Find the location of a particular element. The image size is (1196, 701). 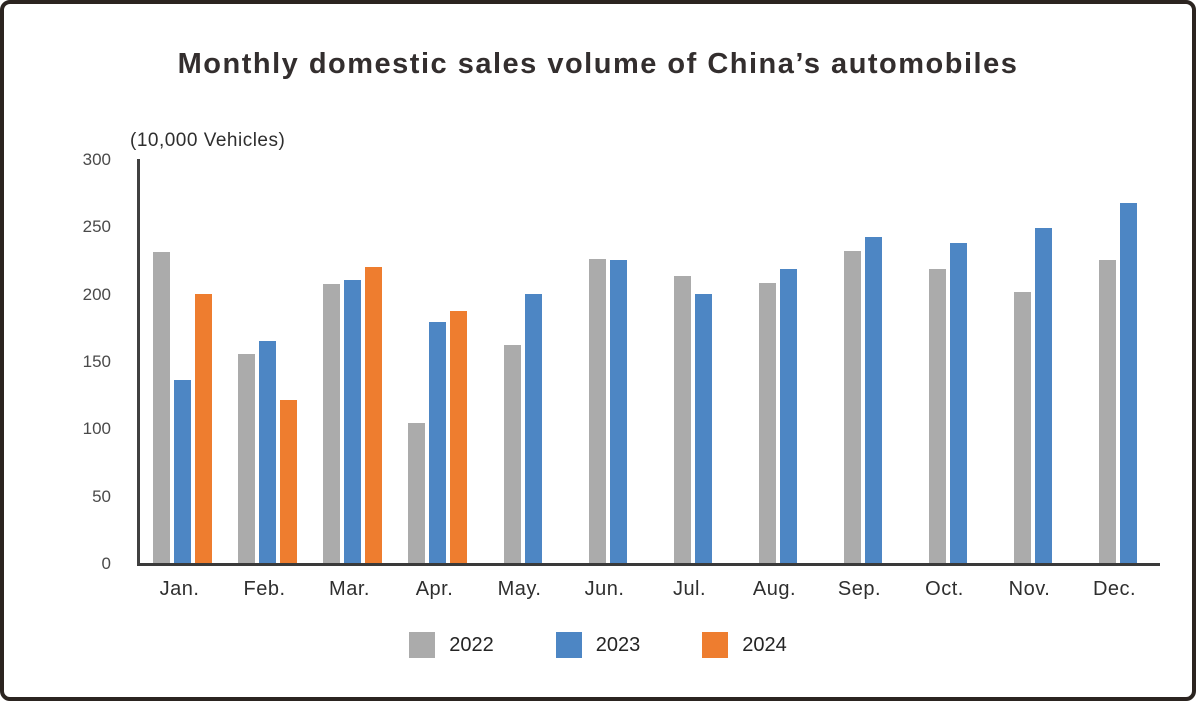

bar-2023-feb is located at coordinates (267, 451).